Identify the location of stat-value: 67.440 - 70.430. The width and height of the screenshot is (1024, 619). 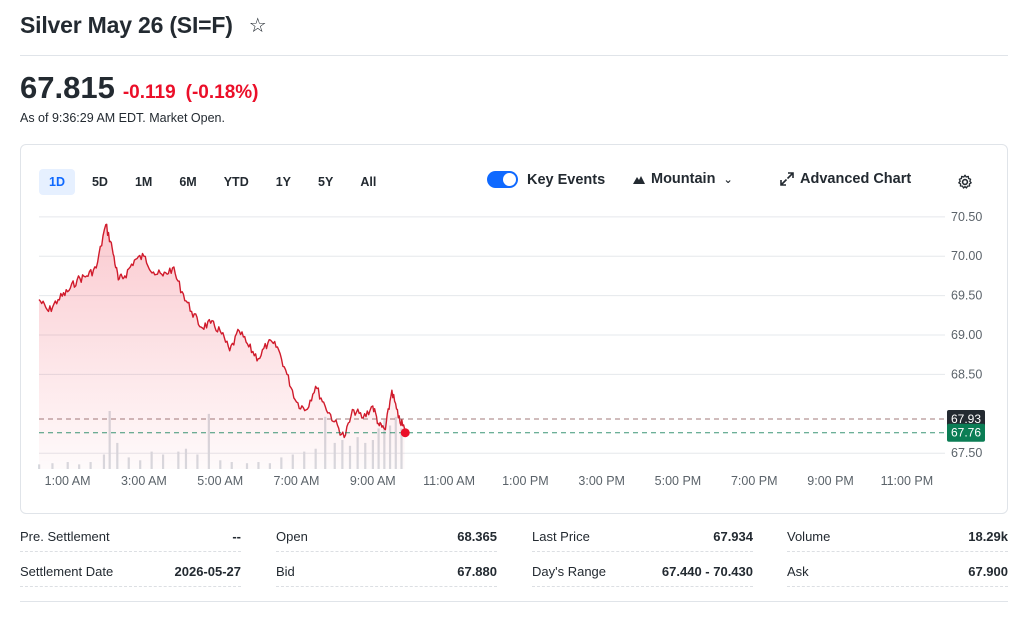
(707, 571).